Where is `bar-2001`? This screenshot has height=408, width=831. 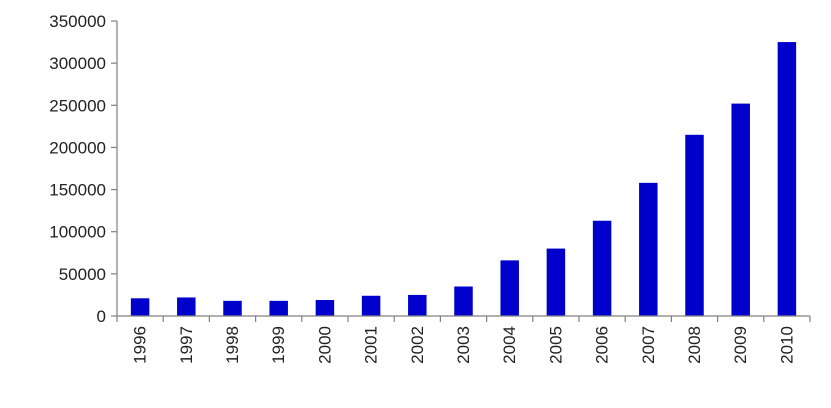
bar-2001 is located at coordinates (371, 305).